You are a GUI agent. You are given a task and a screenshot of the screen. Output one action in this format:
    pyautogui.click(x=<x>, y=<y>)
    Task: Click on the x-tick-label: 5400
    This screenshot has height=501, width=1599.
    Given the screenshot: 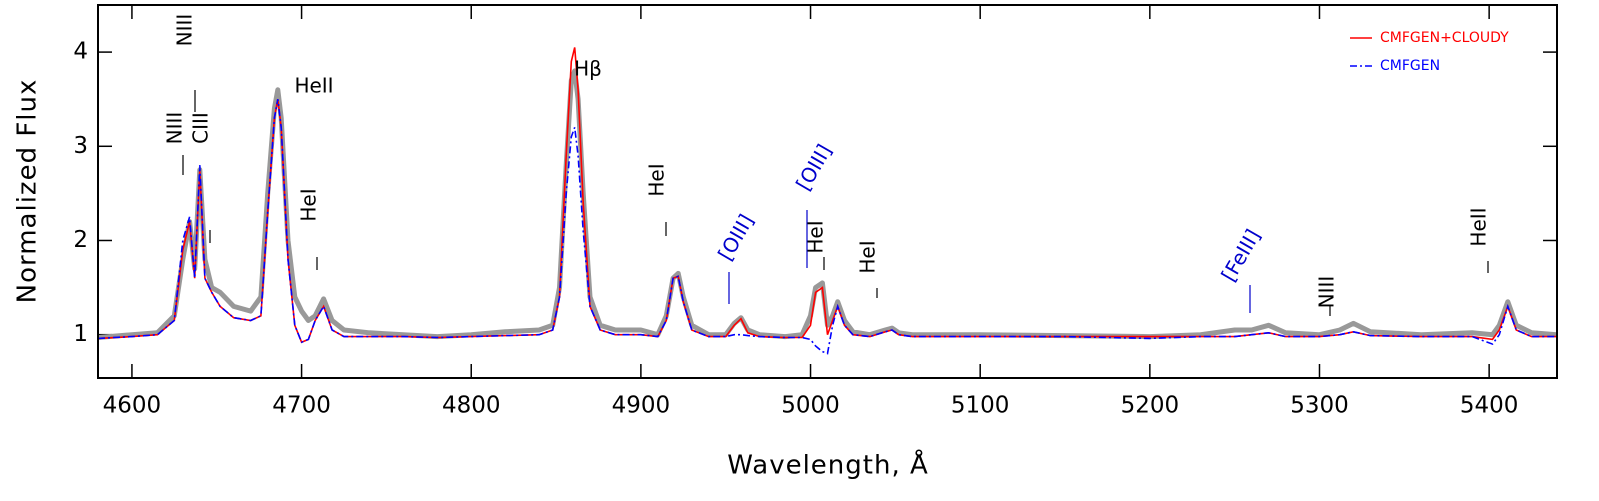 What is the action you would take?
    pyautogui.click(x=1489, y=406)
    